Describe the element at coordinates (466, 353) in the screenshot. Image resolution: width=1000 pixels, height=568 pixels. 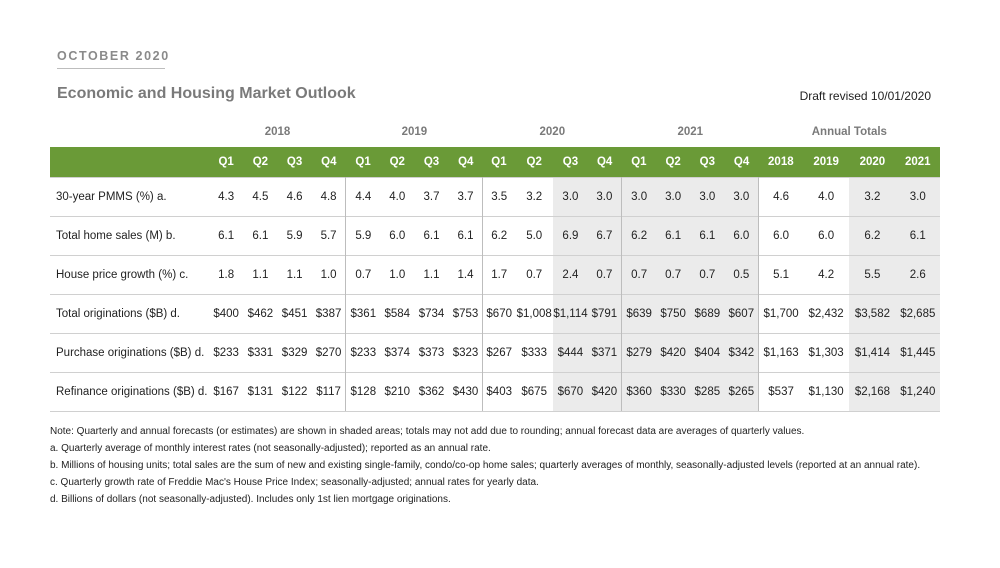
I see `table-cell: $323` at that location.